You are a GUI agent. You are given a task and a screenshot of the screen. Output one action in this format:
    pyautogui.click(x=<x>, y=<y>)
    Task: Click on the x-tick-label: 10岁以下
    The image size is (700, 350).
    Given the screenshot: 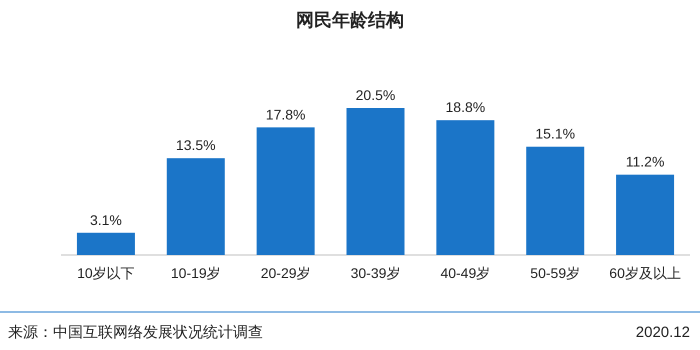 What is the action you would take?
    pyautogui.click(x=106, y=273)
    